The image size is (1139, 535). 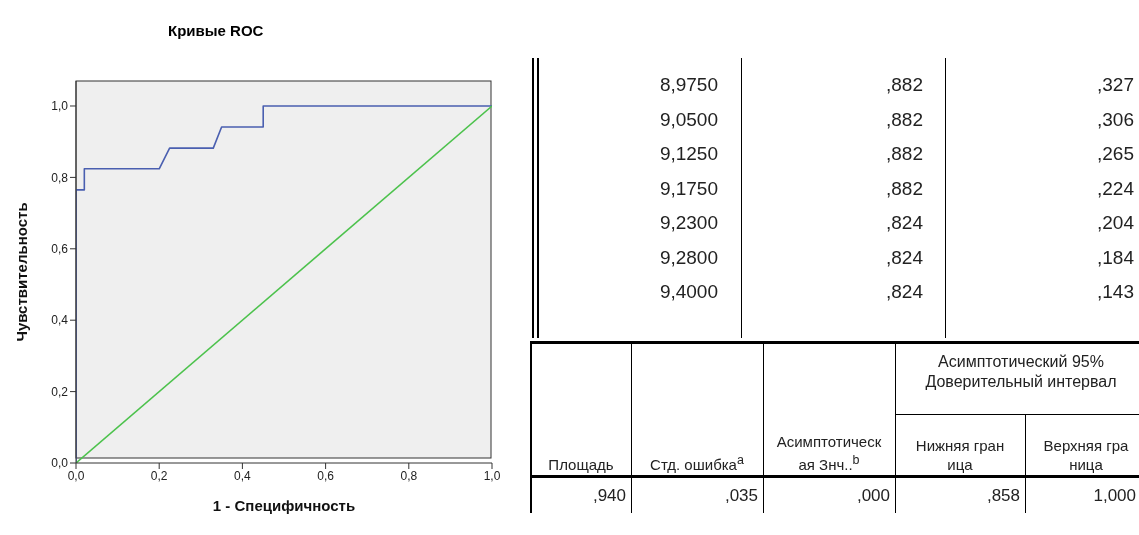 I want to click on y-tick-label: 0,6, so click(x=60, y=249).